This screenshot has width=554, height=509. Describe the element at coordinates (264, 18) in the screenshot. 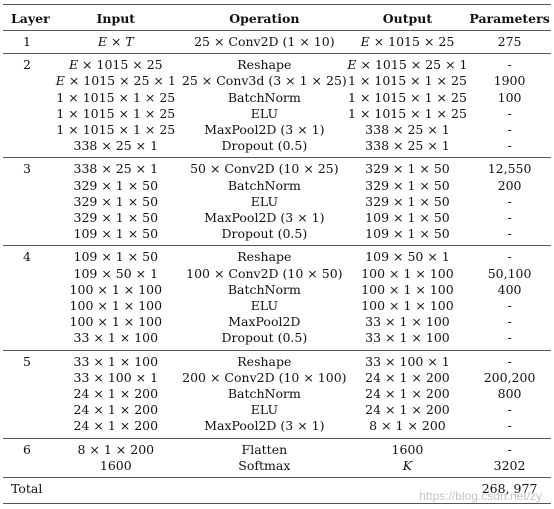

I see `header-operation: Operation` at that location.